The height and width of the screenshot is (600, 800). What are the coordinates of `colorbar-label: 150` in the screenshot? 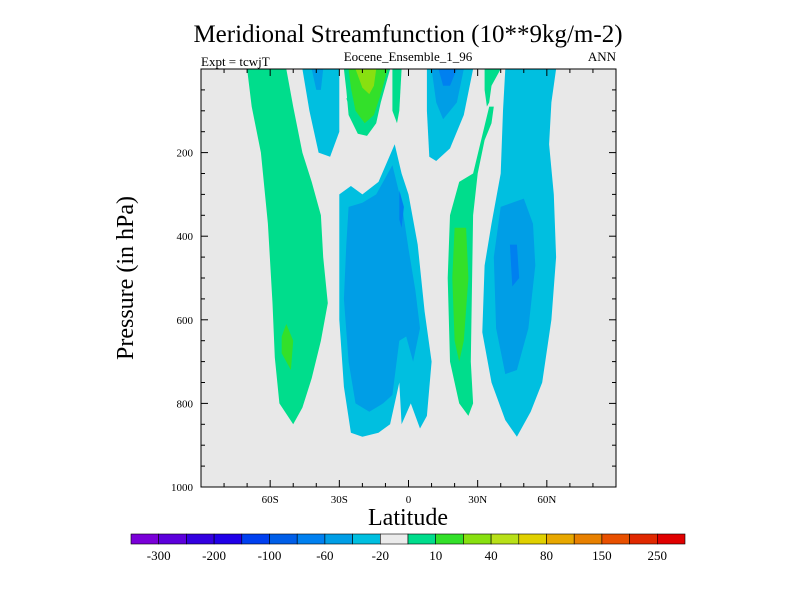 It's located at (602, 555).